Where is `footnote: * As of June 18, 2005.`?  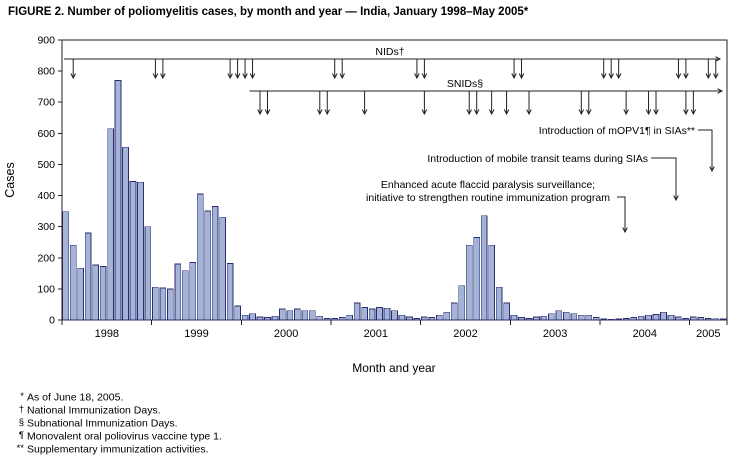
footnote: * As of June 18, 2005. is located at coordinates (116, 397).